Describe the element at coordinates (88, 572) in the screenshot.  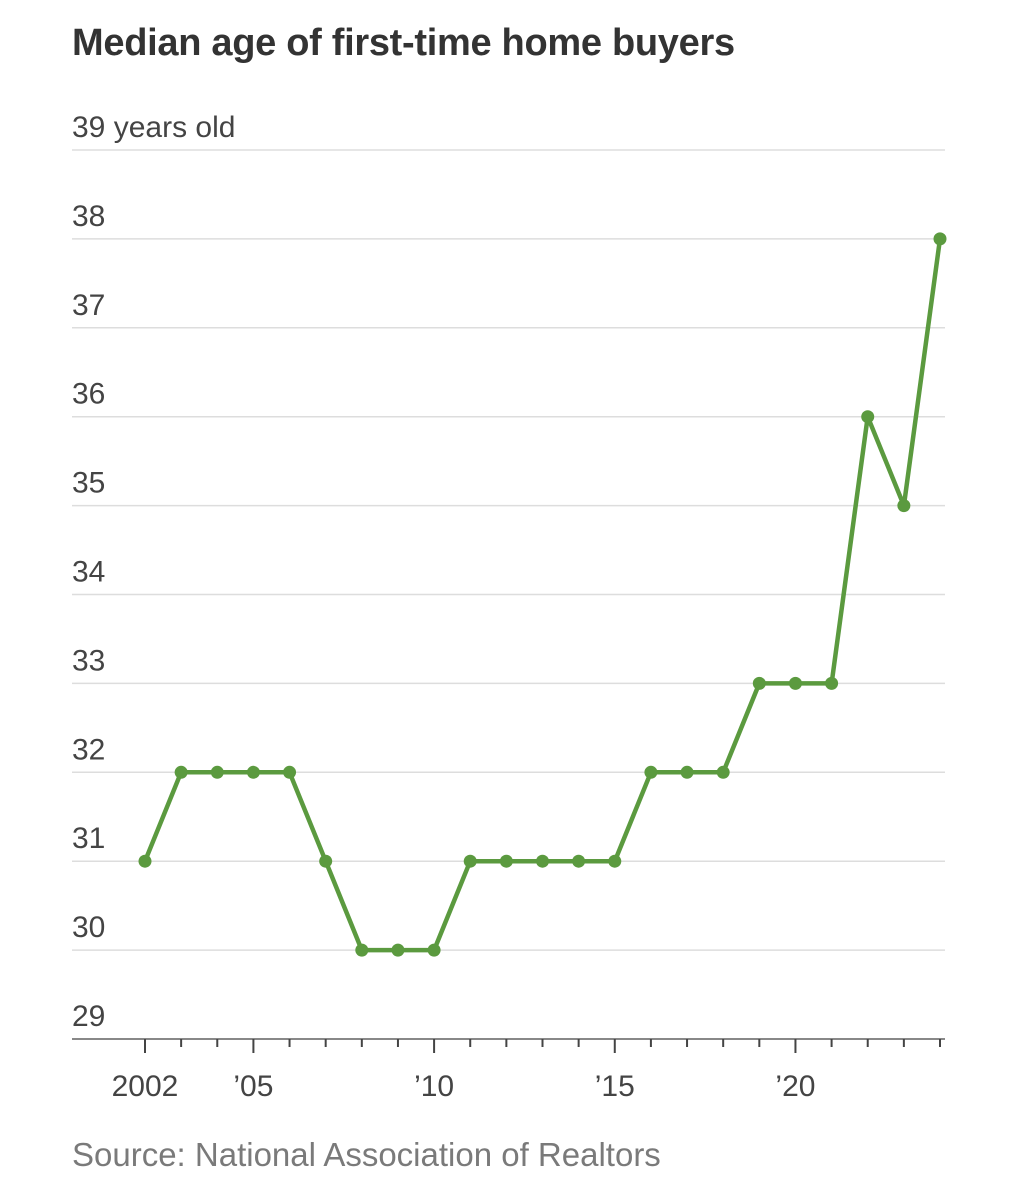
I see `y-tick-label: 34` at that location.